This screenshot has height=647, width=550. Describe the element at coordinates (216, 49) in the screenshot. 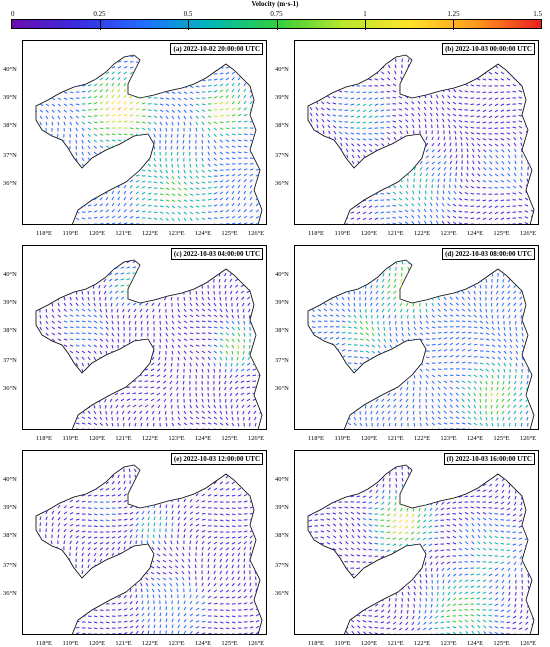

I see `panel-timestamp-label: (a) 2022-10-02 20:00:00 UTC` at that location.